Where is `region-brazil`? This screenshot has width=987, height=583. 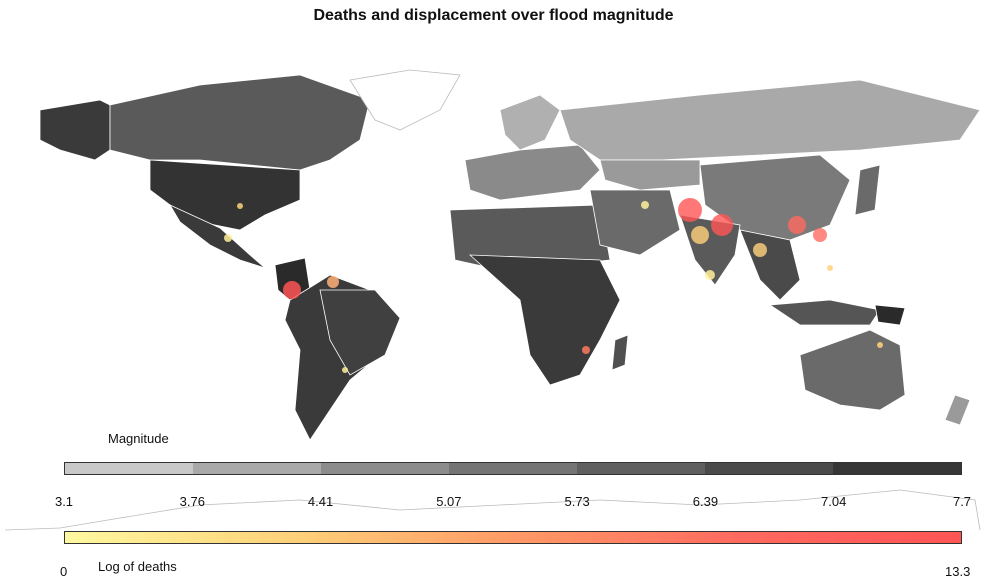
region-brazil is located at coordinates (360, 332).